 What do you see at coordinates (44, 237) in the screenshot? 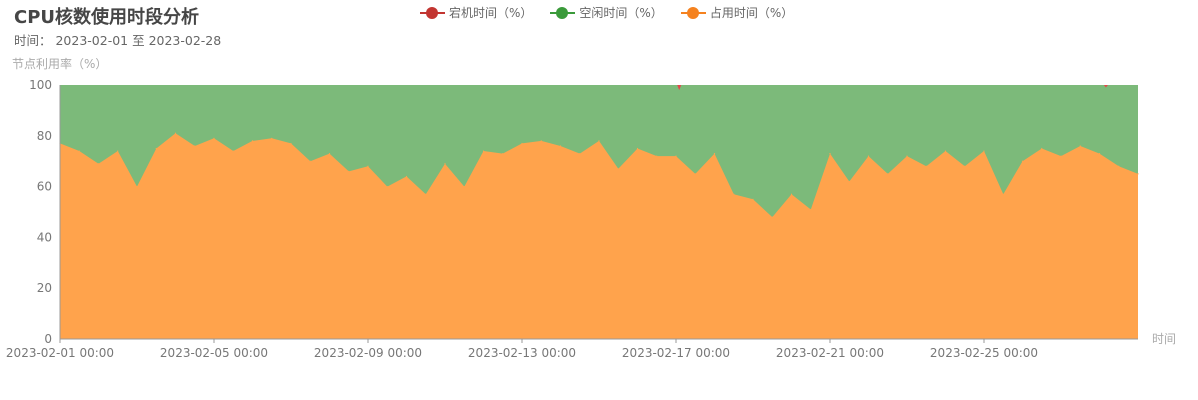
I see `y-tick-label: 40` at bounding box center [44, 237].